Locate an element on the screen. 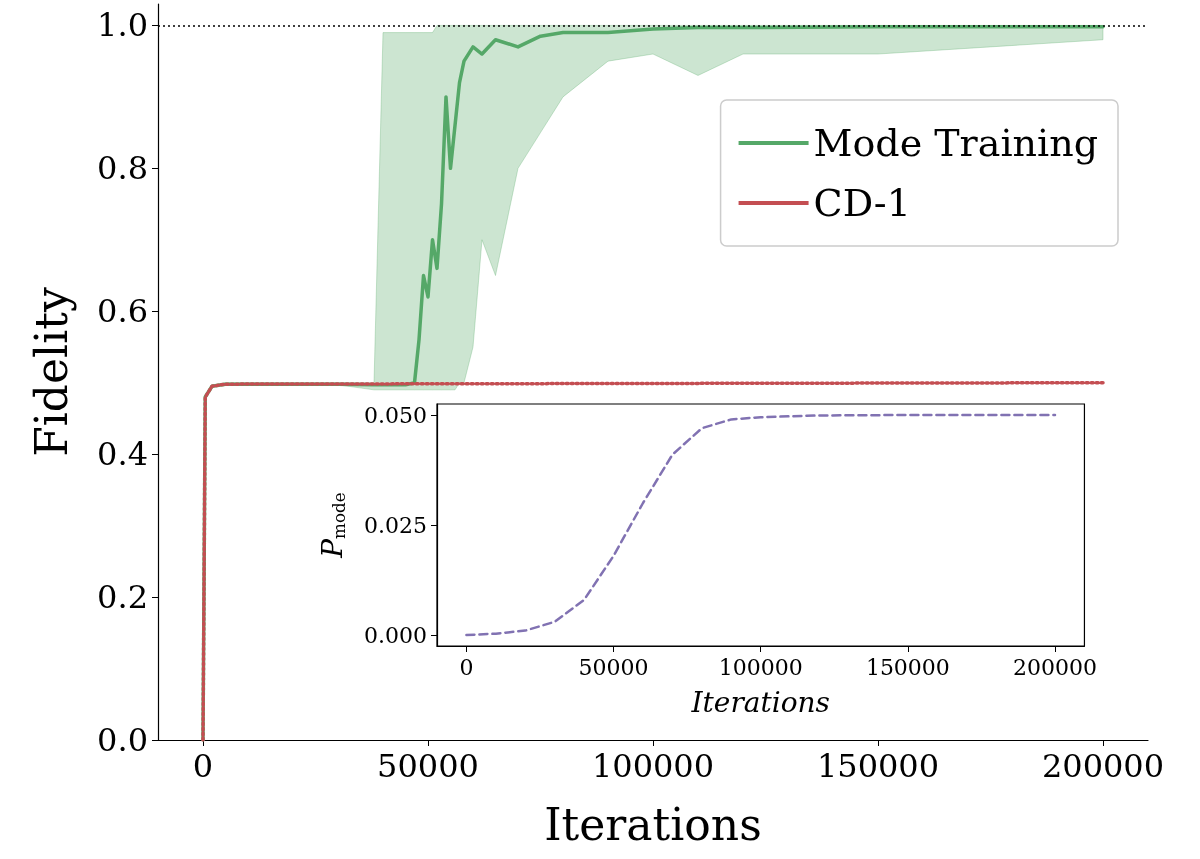 Image resolution: width=1200 pixels, height=859 pixels. line-series is located at coordinates (761, 525).